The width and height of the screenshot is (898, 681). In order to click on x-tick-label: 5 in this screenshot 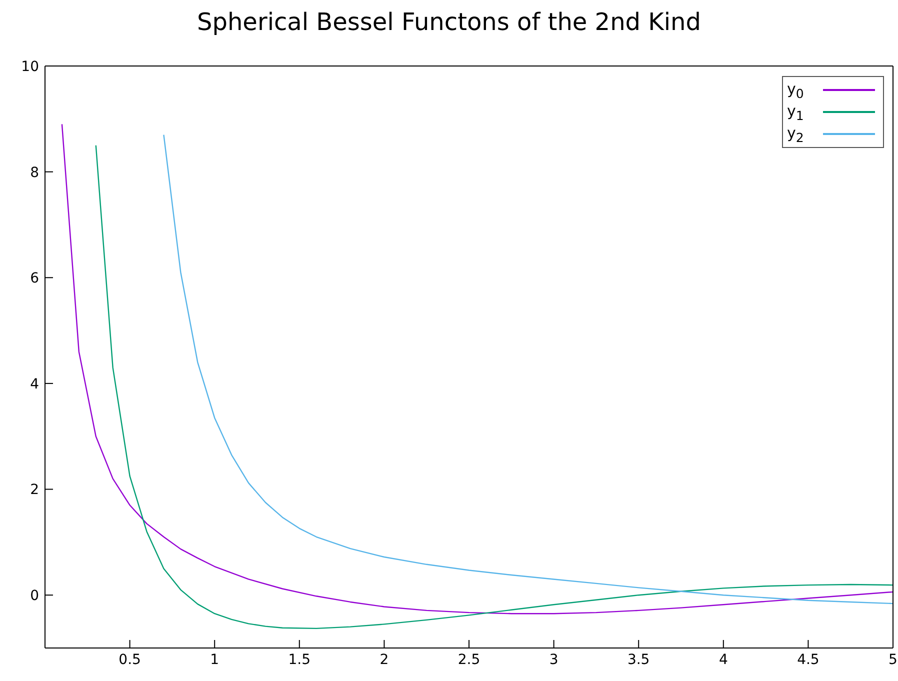, I will do `click(893, 660)`.